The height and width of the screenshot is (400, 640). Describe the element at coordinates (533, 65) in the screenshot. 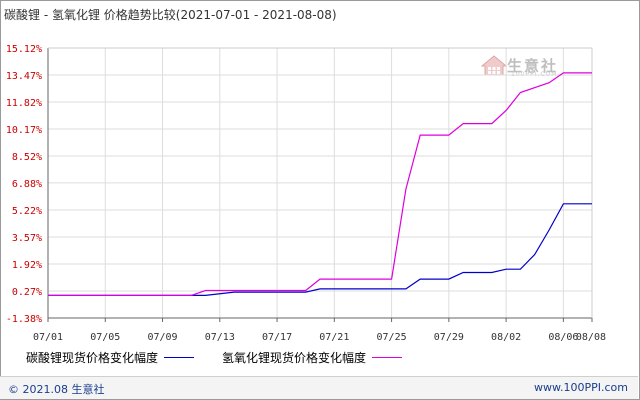

I see `watermark-brand: 生意社` at that location.